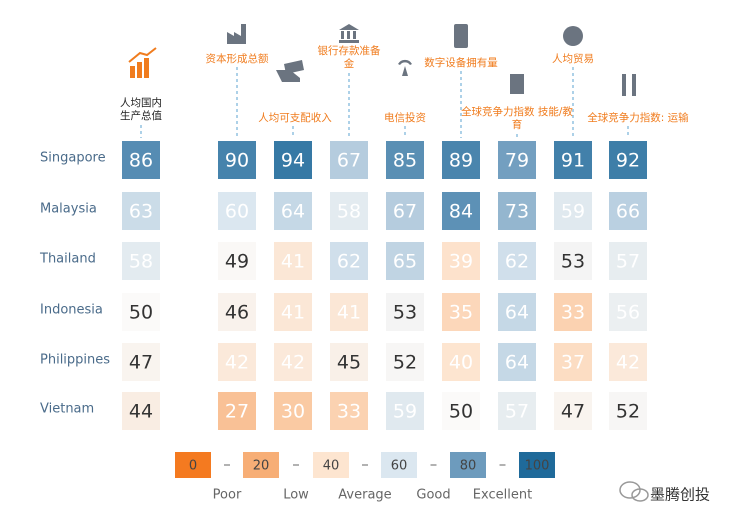 This screenshot has width=743, height=522. I want to click on cell-value: 41, so click(349, 313).